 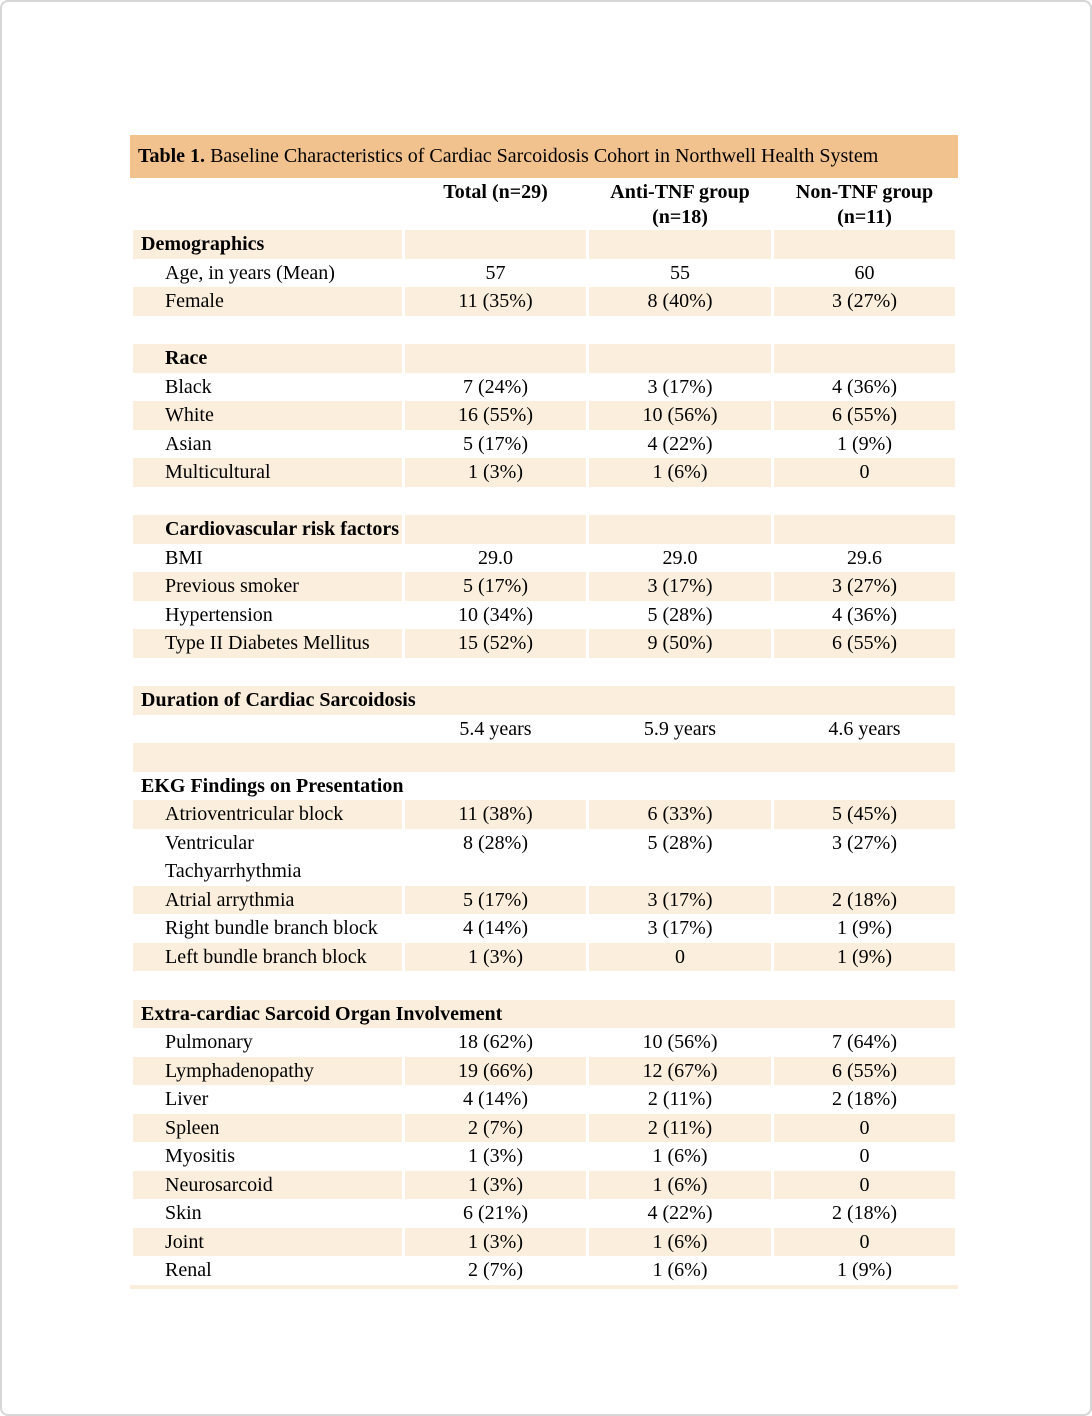 What do you see at coordinates (495, 643) in the screenshot?
I see `cell-value-col1: 15 (52%)` at bounding box center [495, 643].